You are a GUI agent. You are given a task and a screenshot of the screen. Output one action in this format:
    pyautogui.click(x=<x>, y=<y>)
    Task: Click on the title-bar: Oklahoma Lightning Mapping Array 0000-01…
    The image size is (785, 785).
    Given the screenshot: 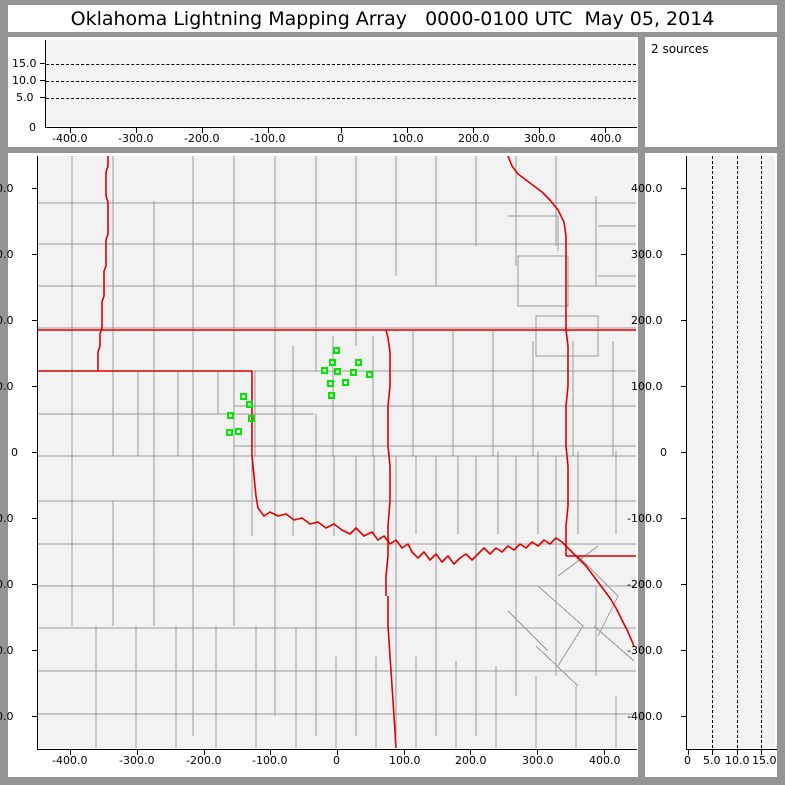 What is the action you would take?
    pyautogui.click(x=392, y=18)
    